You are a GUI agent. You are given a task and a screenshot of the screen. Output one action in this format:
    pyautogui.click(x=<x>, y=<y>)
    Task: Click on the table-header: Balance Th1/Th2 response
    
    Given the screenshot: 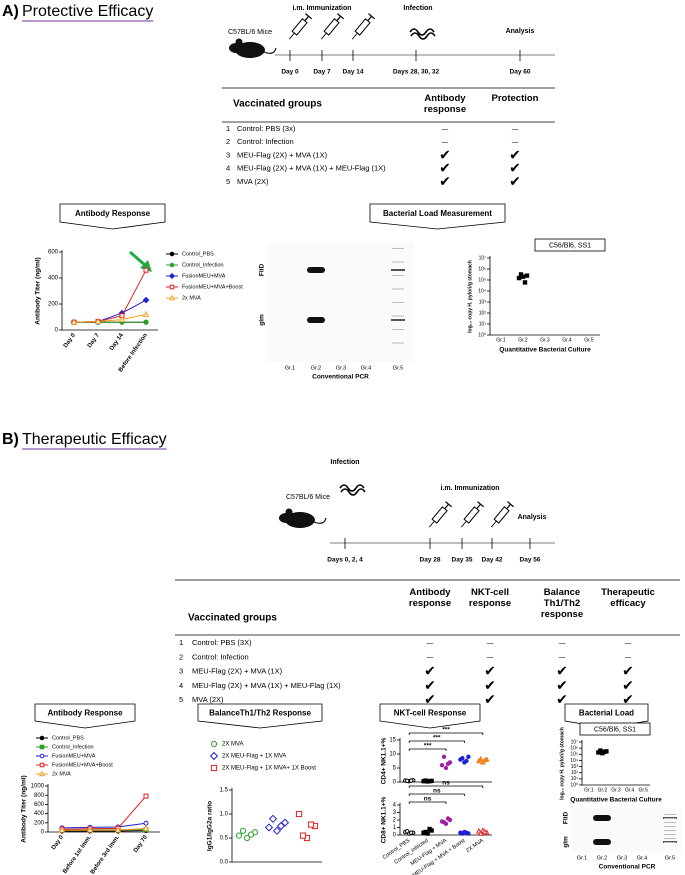 What is the action you would take?
    pyautogui.click(x=562, y=603)
    